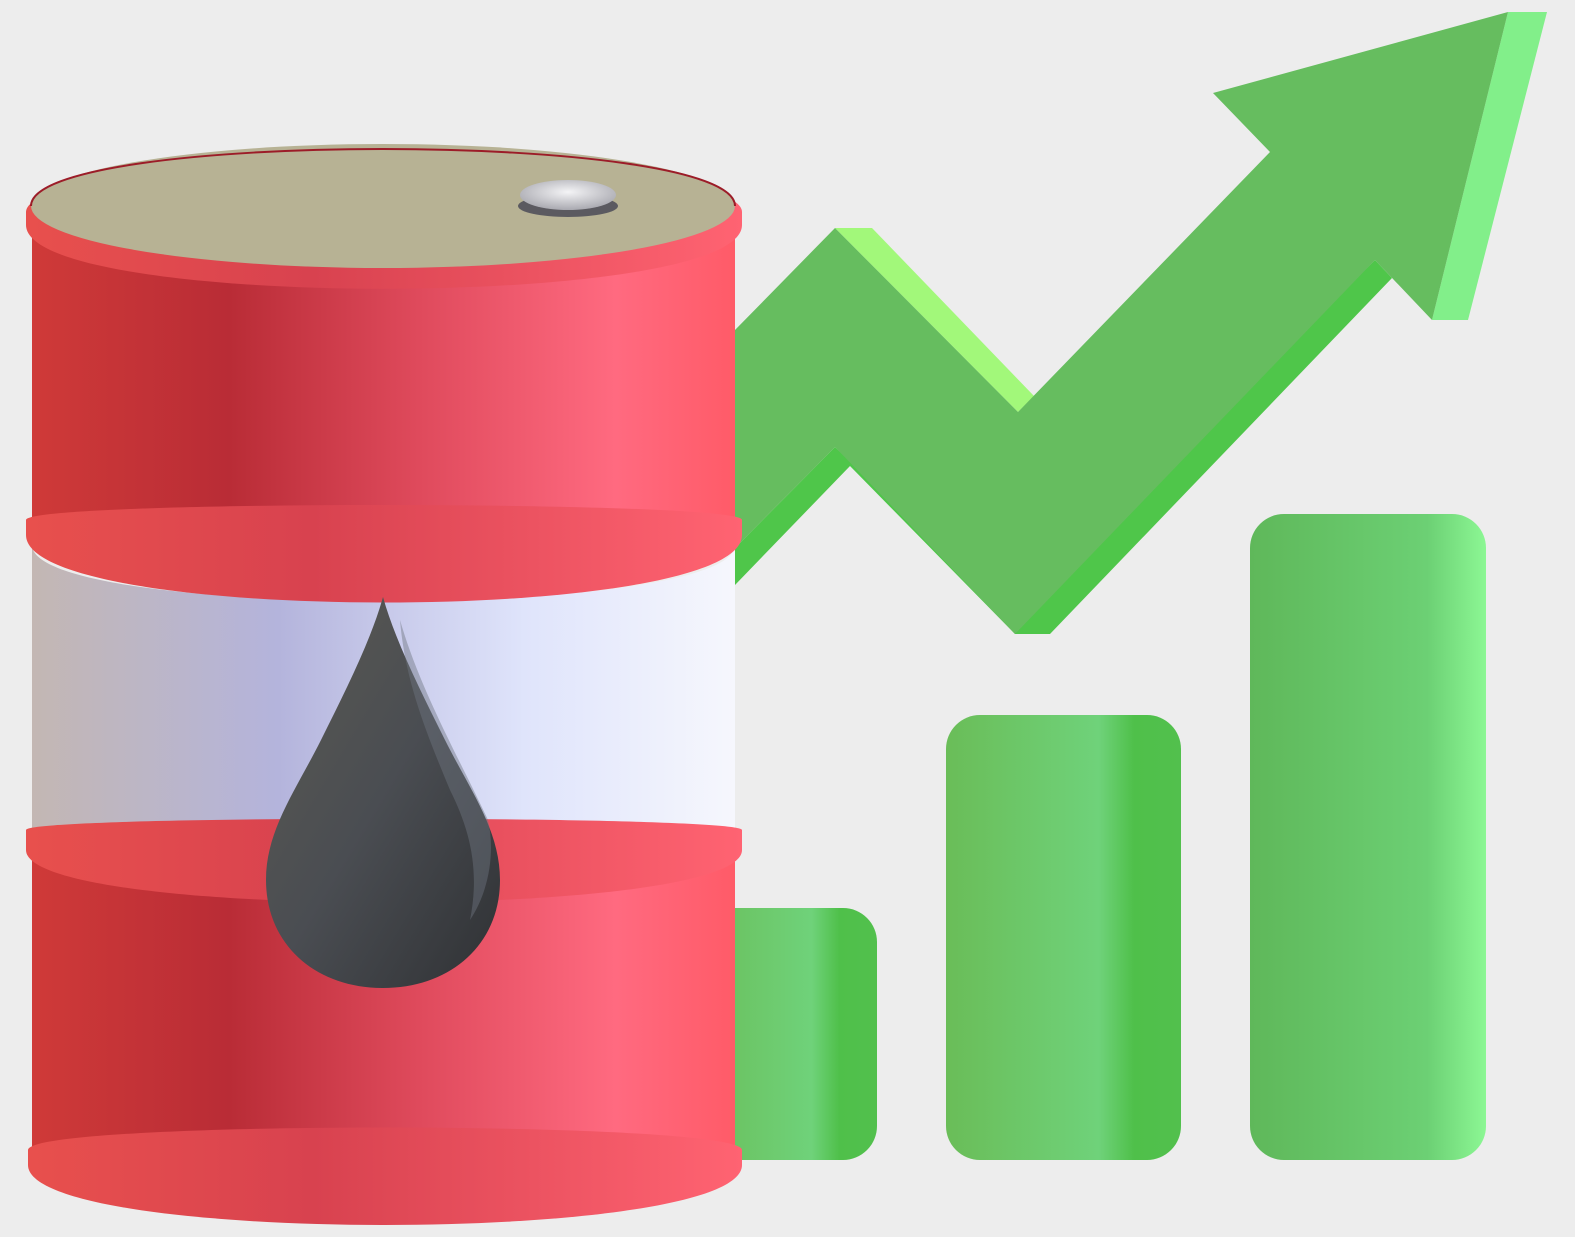 Image resolution: width=1575 pixels, height=1237 pixels. I want to click on barrel-cap, so click(568, 195).